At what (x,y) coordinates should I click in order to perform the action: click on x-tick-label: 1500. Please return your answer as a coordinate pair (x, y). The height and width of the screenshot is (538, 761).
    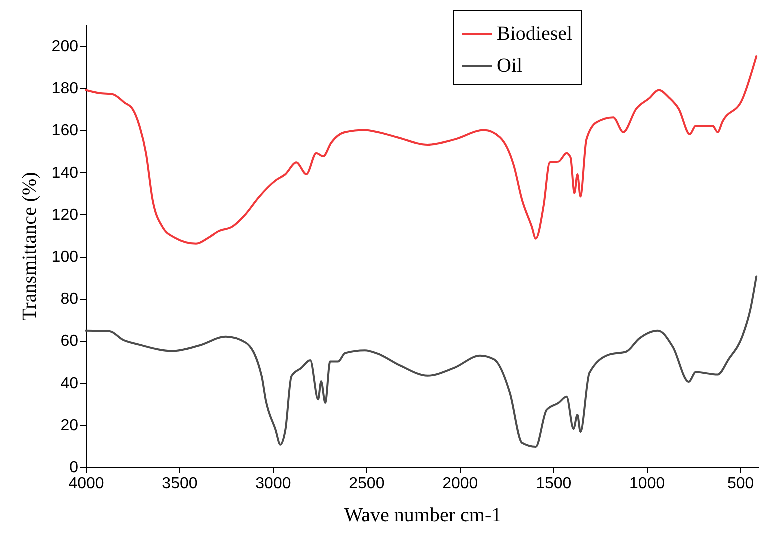
    Looking at the image, I should click on (554, 484).